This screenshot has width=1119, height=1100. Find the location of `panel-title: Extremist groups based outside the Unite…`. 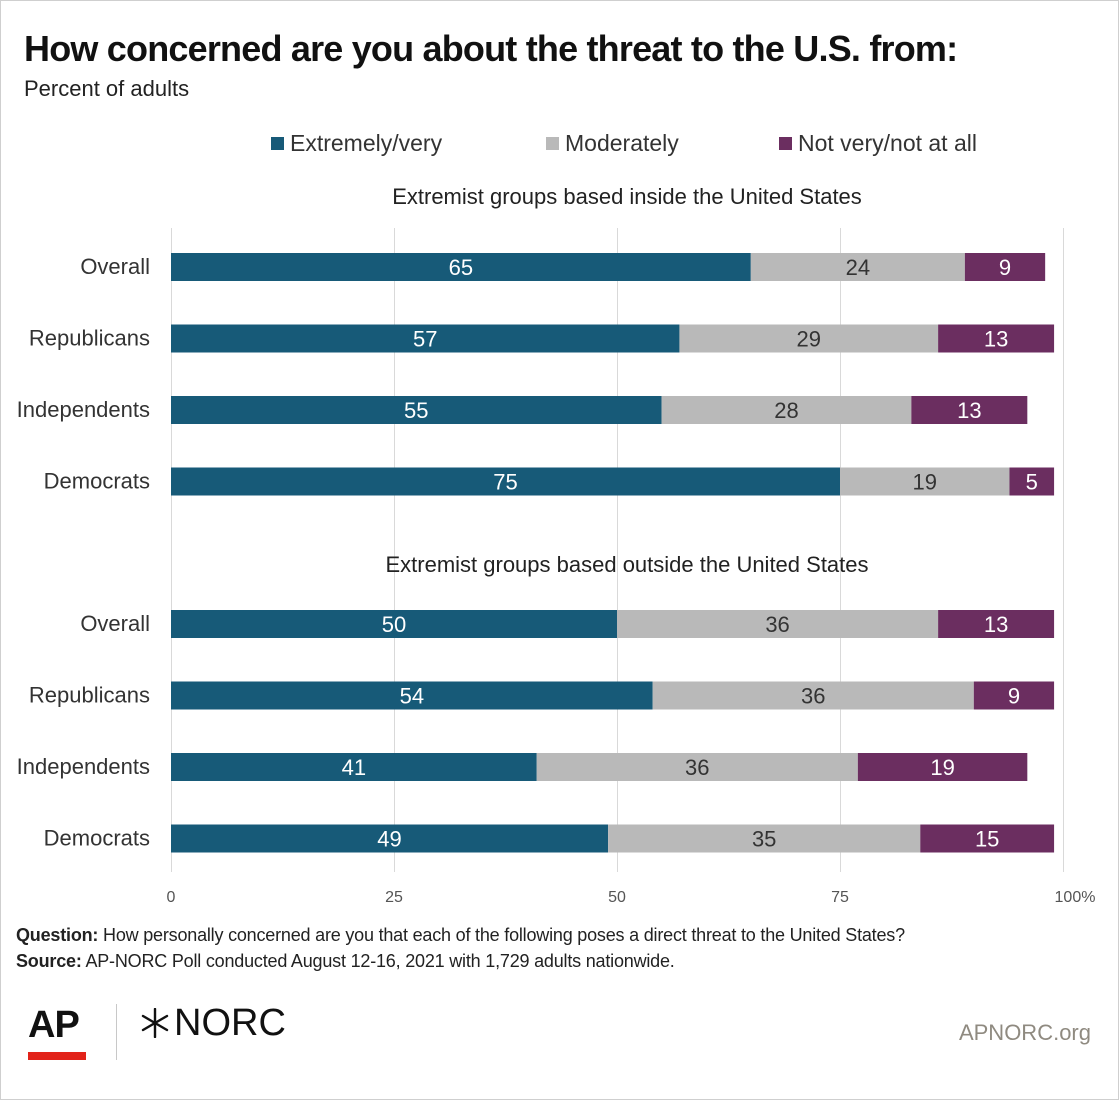

panel-title: Extremist groups based outside the Unite… is located at coordinates (626, 564).